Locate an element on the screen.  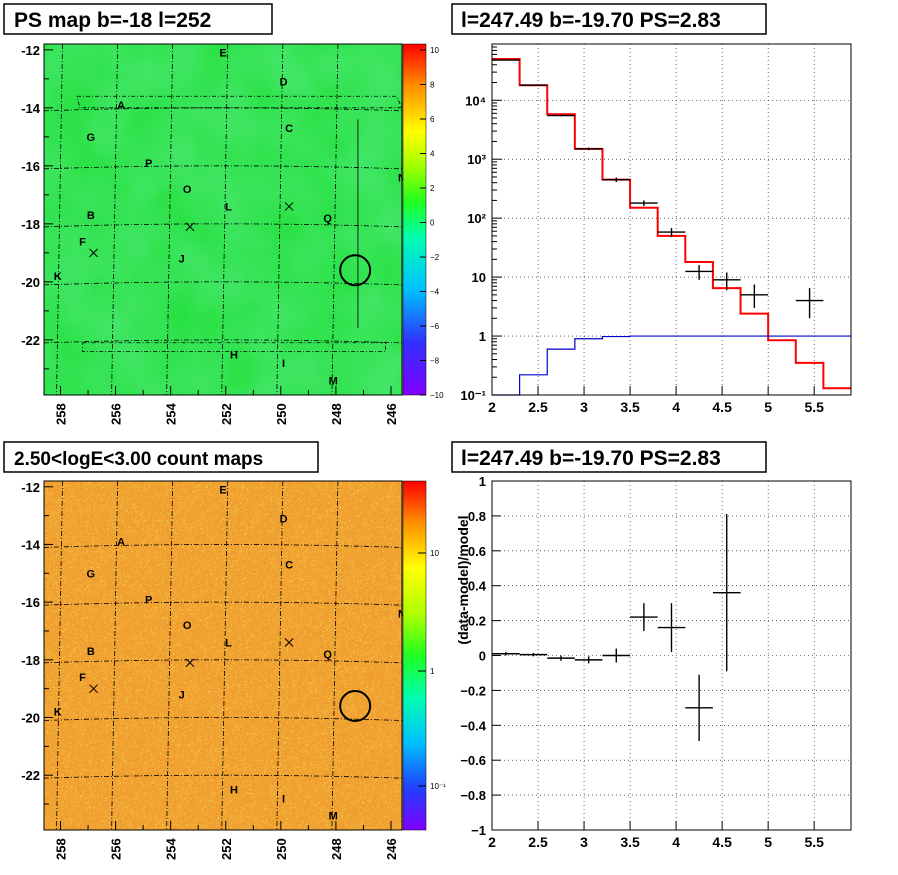
colorbar-tick-label: 4 is located at coordinates (432, 154).